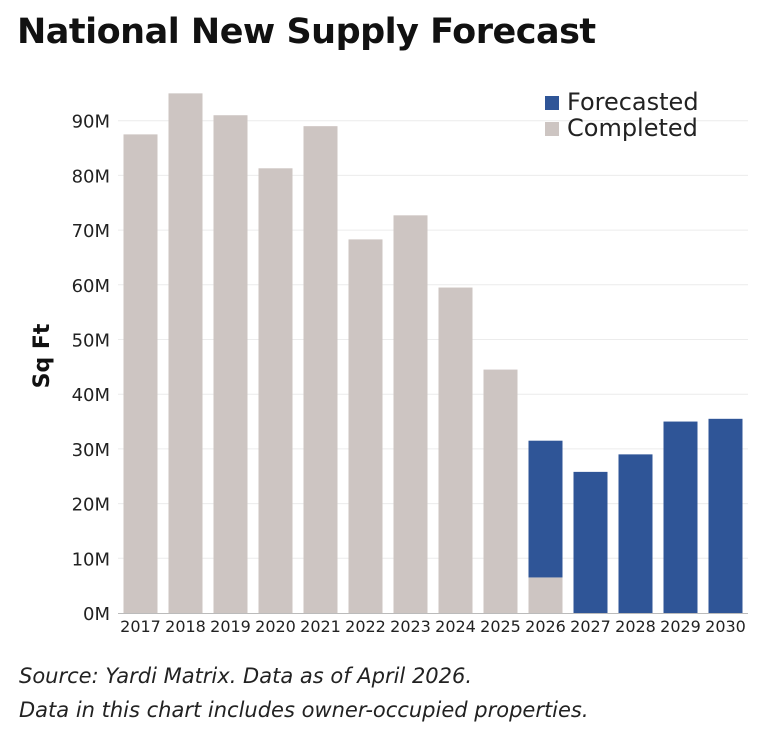 This screenshot has height=741, width=776. What do you see at coordinates (725, 626) in the screenshot?
I see `x-tick-label: 2030` at bounding box center [725, 626].